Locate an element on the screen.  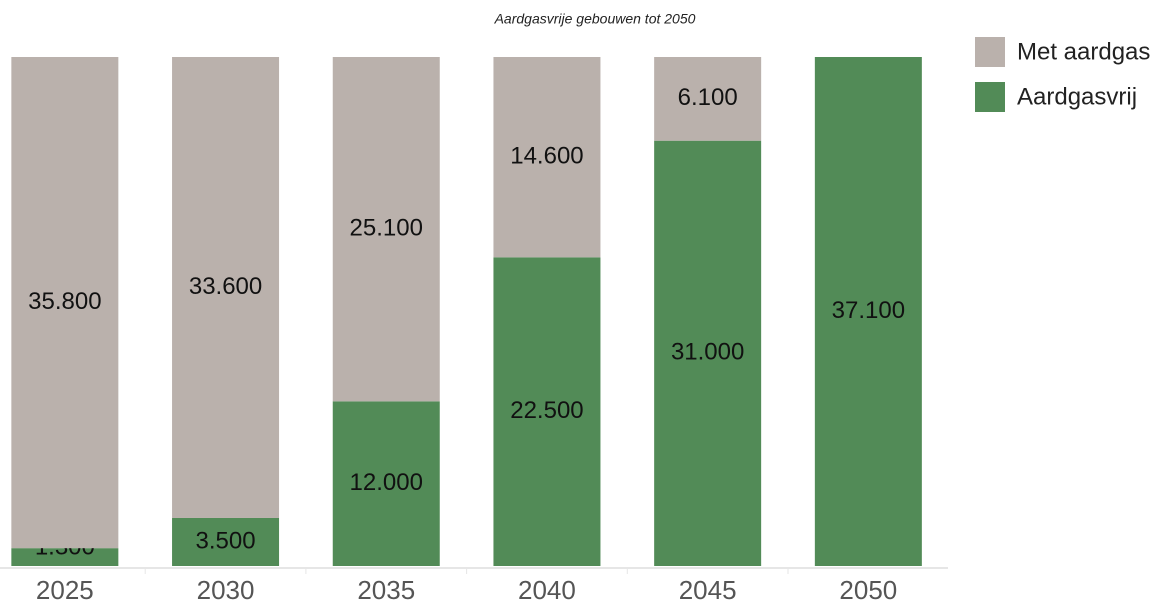
x-tick-label: 2035 is located at coordinates (386, 589).